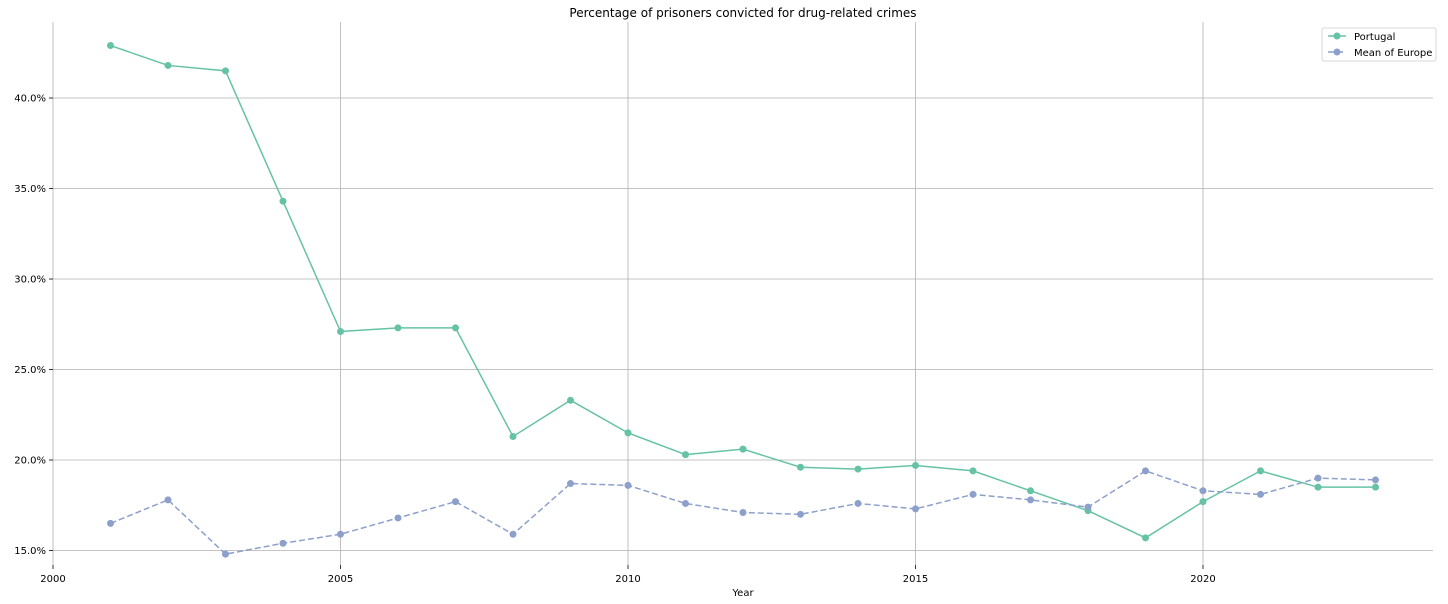 The height and width of the screenshot is (604, 1448). Describe the element at coordinates (742, 593) in the screenshot. I see `x-axis-title: Year` at that location.